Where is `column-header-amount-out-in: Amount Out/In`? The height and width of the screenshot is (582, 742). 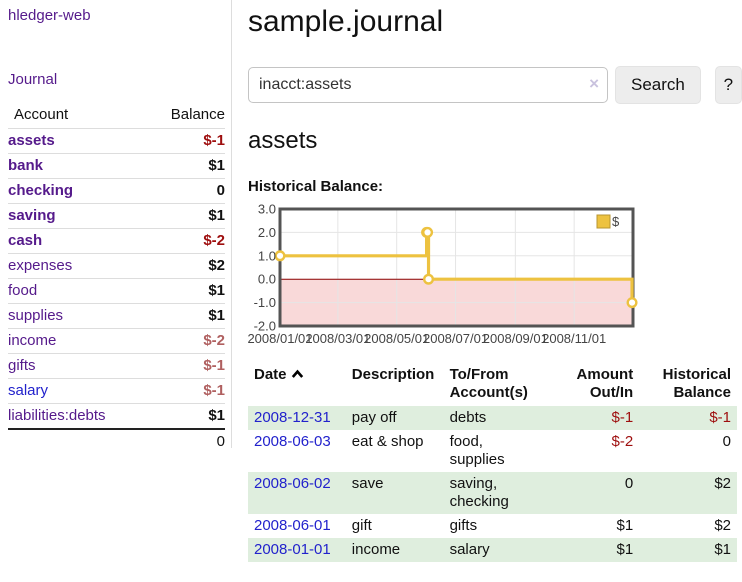 column-header-amount-out-in: Amount Out/In is located at coordinates (590, 385).